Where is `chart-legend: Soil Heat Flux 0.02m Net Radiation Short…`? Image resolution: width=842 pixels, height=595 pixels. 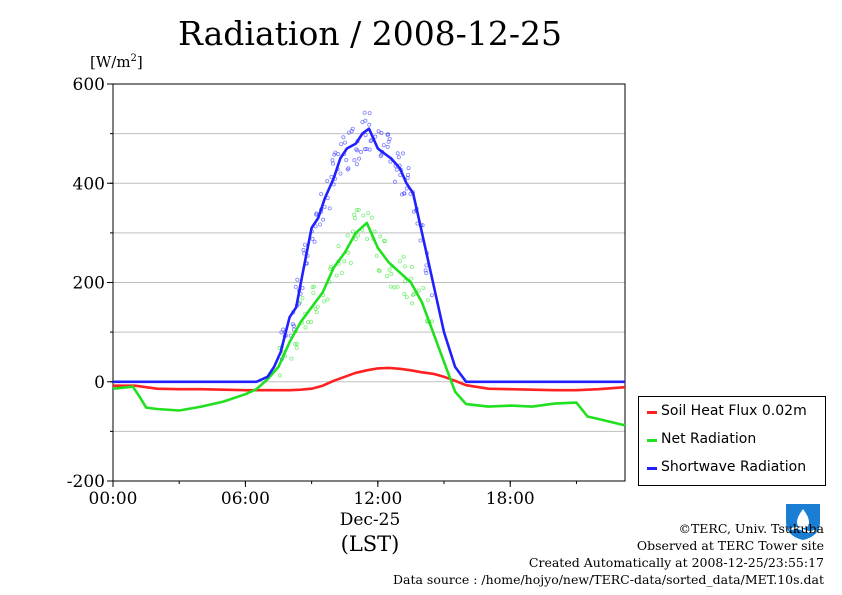 chart-legend: Soil Heat Flux 0.02m Net Radiation Short… is located at coordinates (732, 441).